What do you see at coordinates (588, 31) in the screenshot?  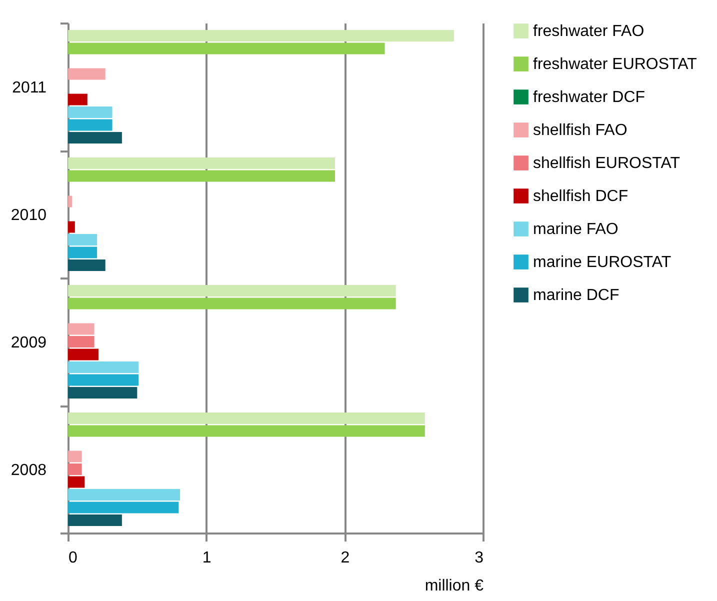 I see `legend-label: freshwater FAO` at bounding box center [588, 31].